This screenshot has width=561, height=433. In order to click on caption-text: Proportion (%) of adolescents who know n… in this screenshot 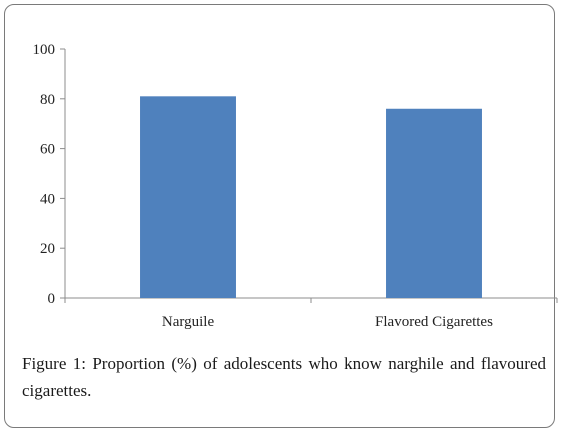, I will do `click(284, 377)`.